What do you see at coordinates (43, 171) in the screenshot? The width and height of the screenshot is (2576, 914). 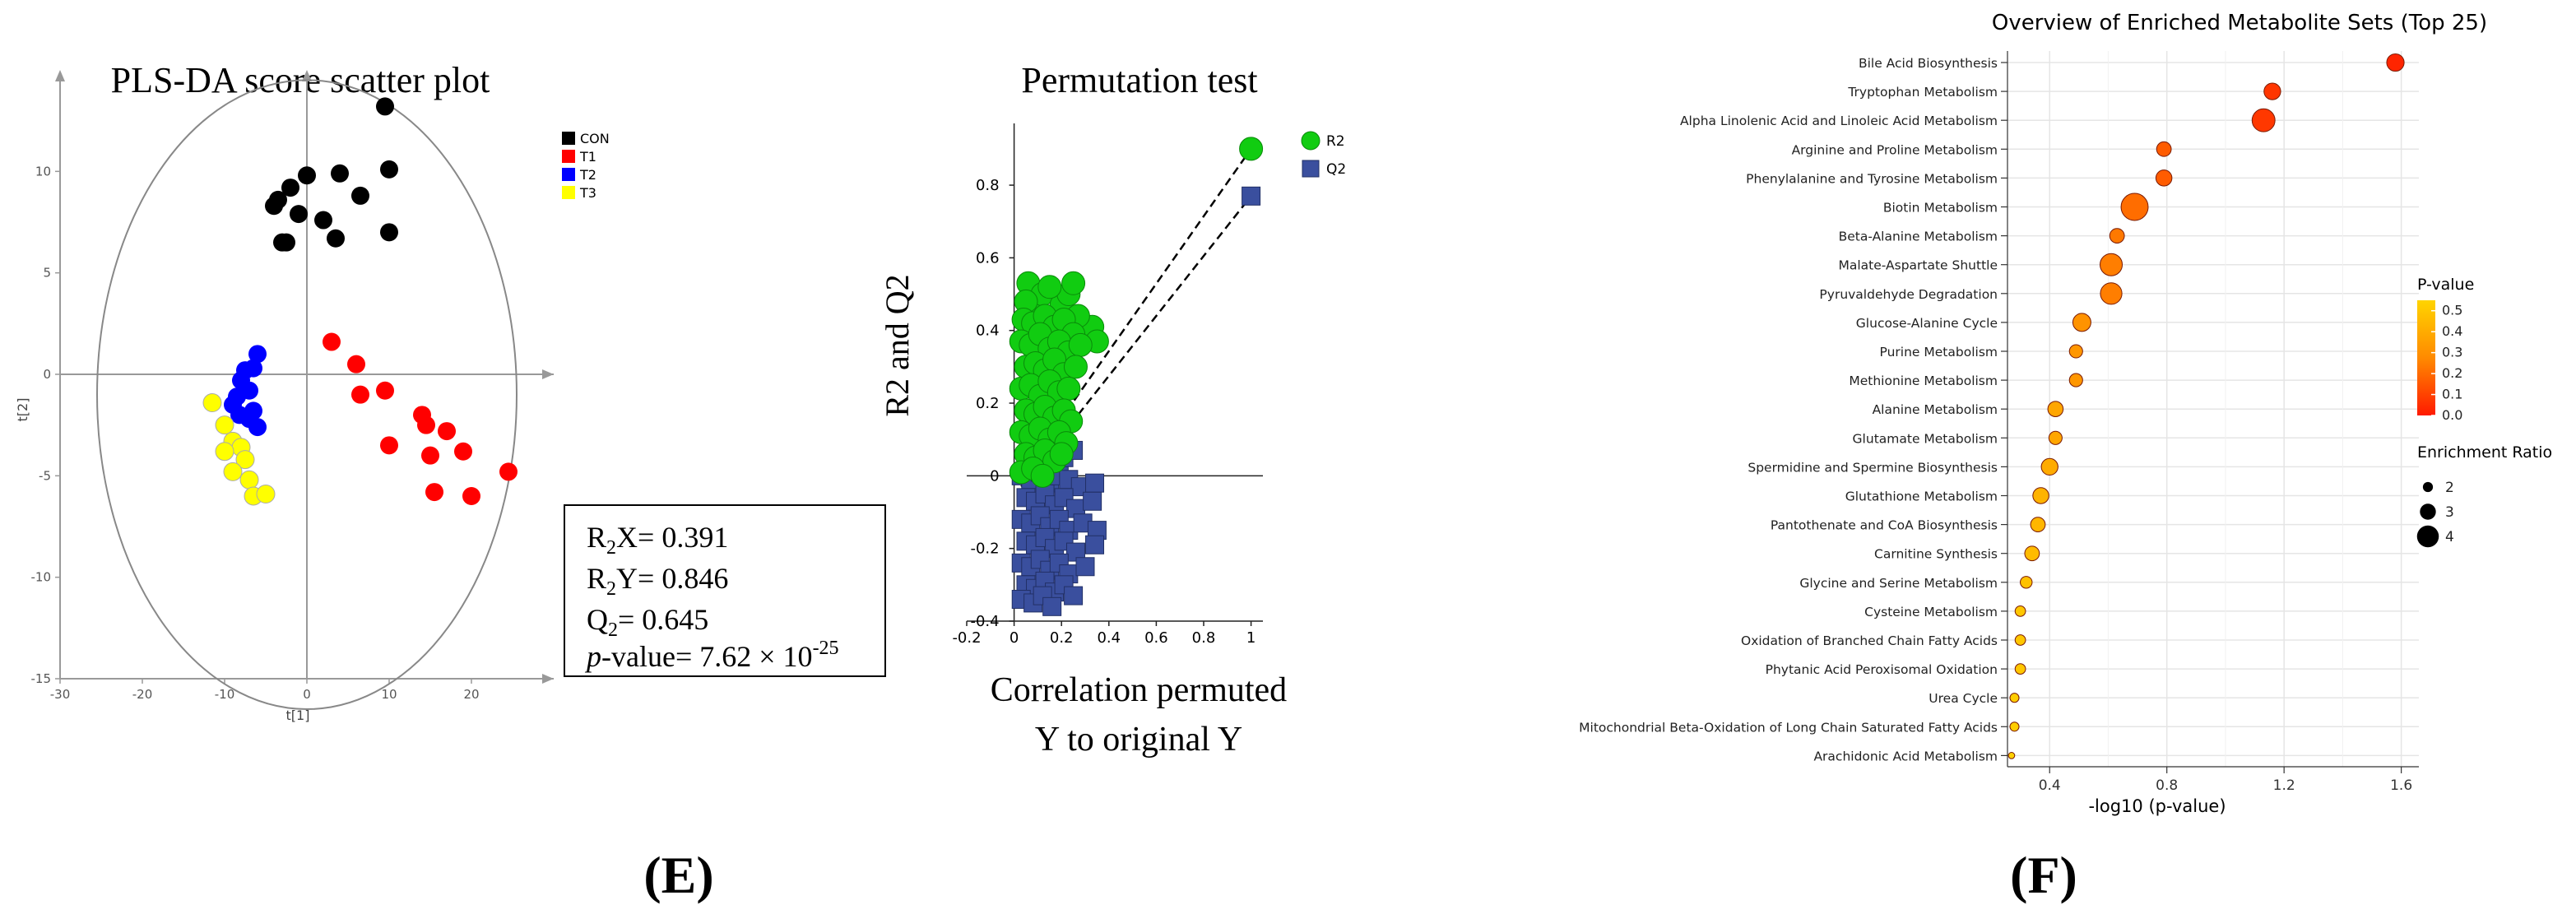 I see `plsda-ytick-label: 10` at bounding box center [43, 171].